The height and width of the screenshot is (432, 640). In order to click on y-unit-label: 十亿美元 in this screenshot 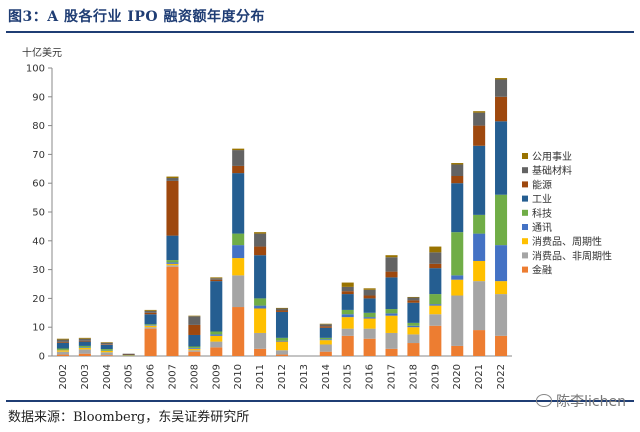, I will do `click(42, 52)`.